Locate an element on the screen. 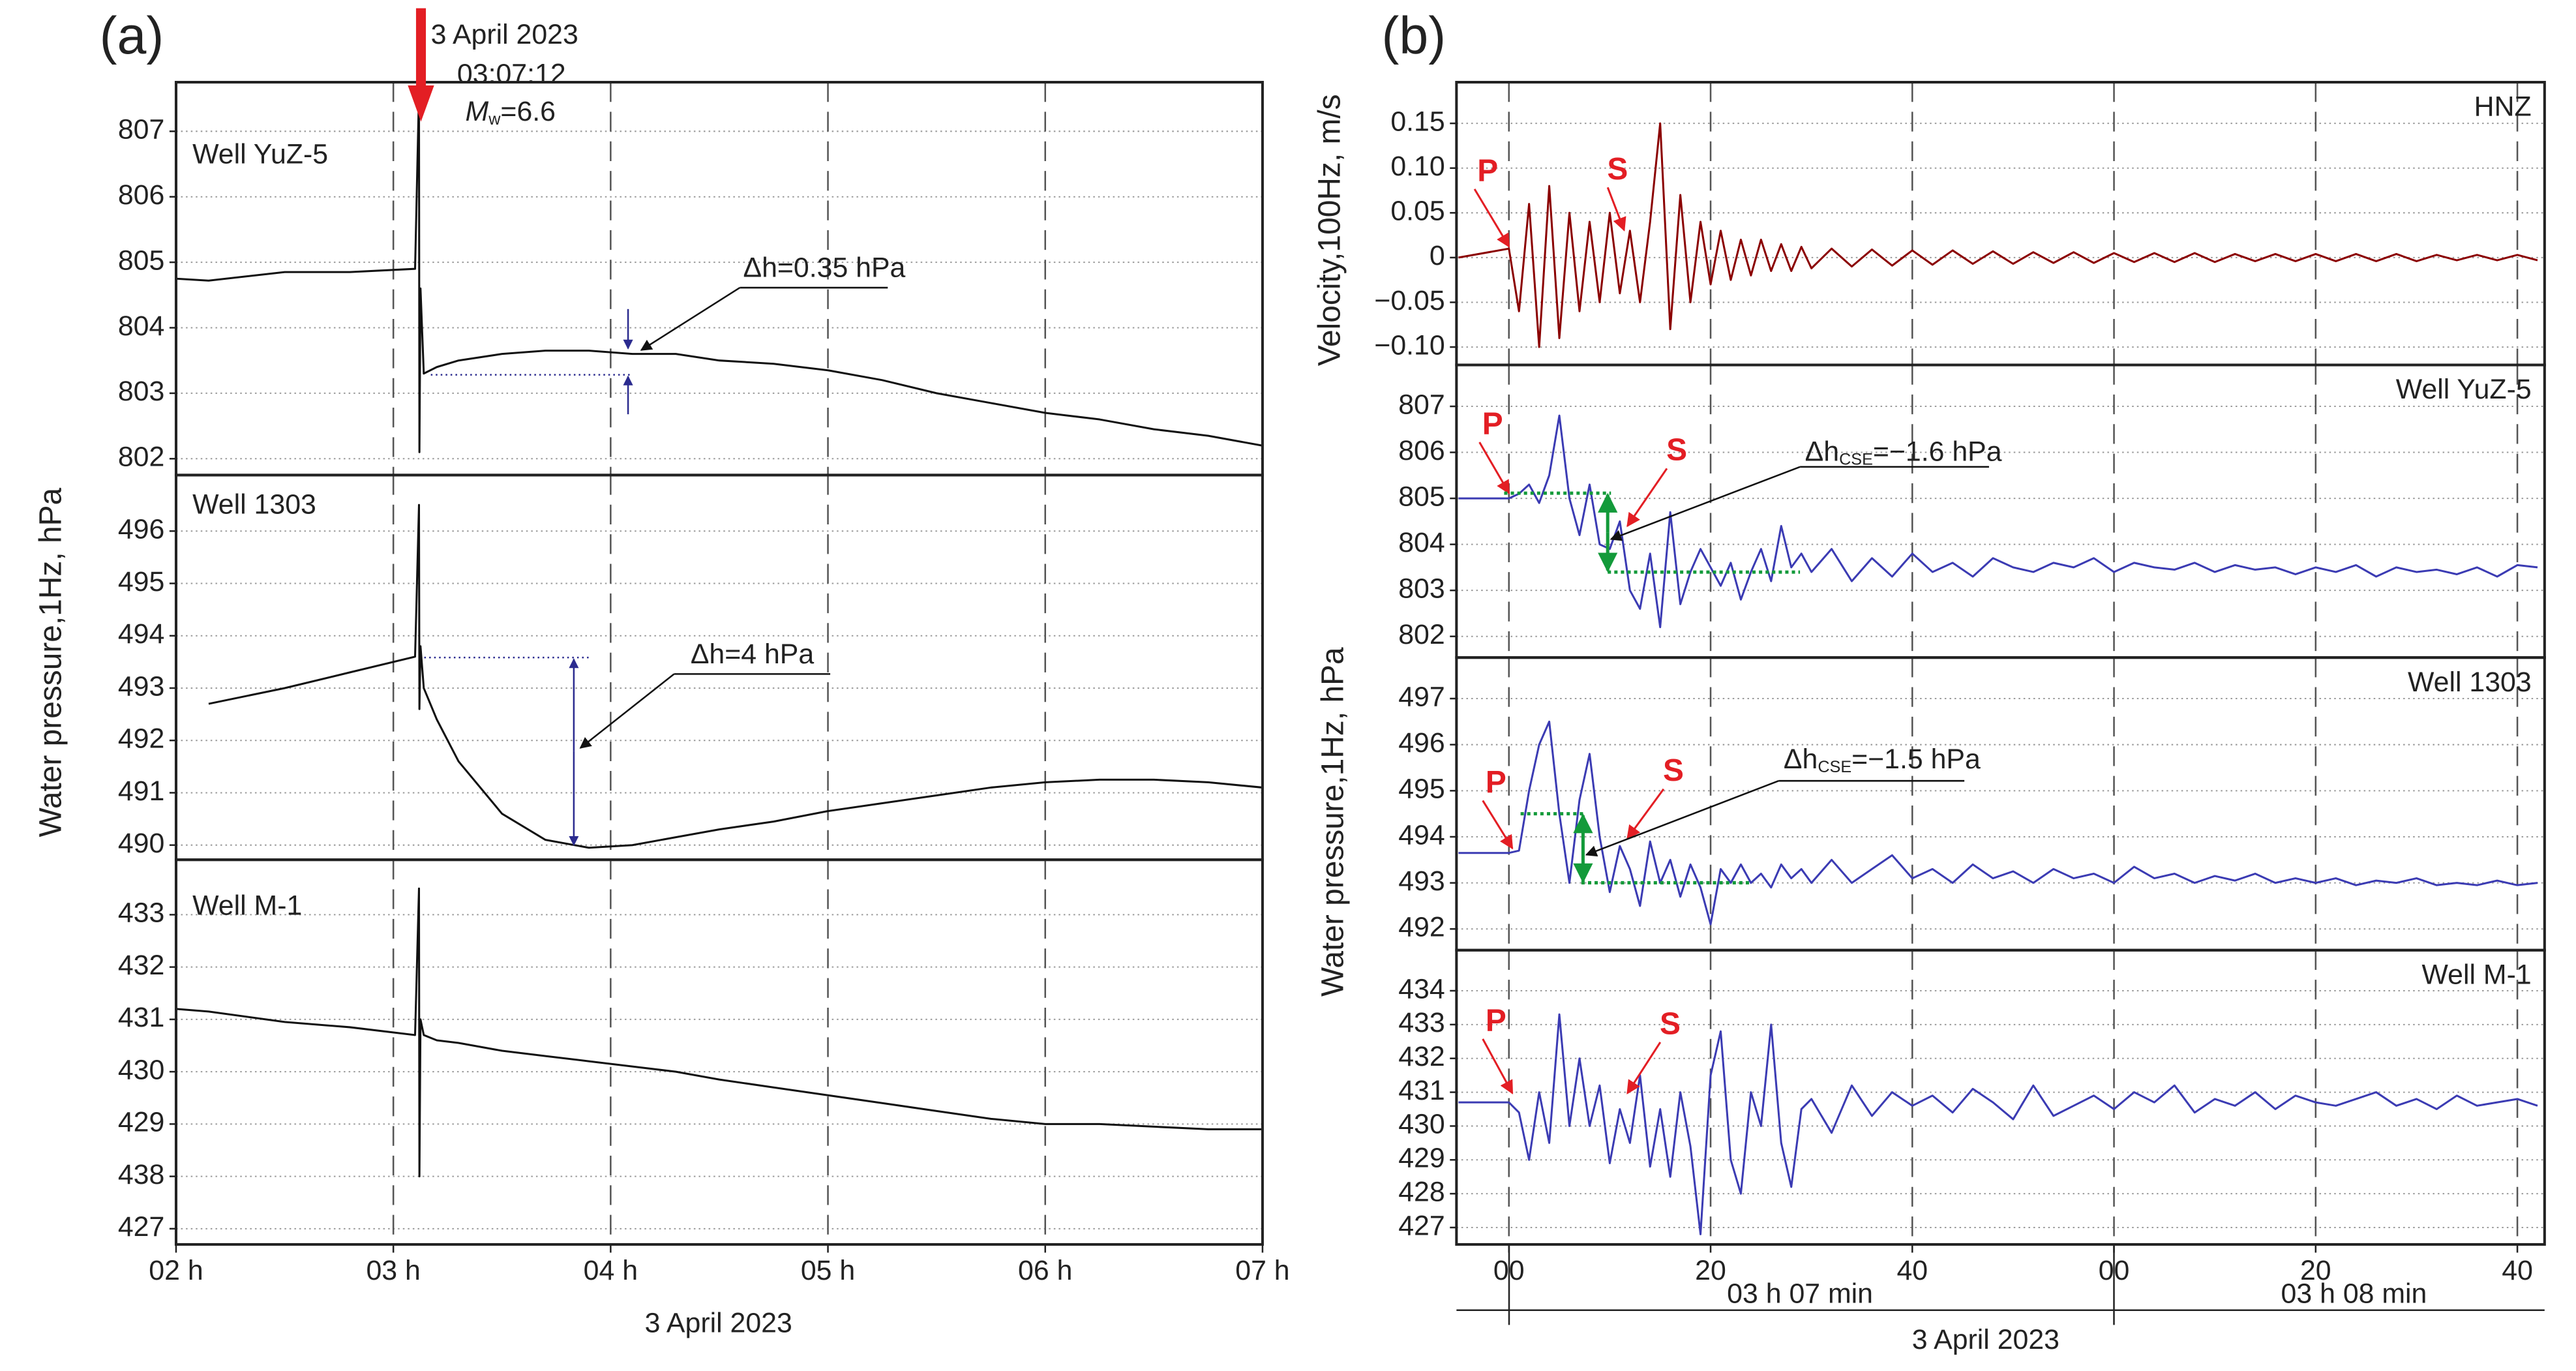  y-tick-label: 434 is located at coordinates (1421, 989).